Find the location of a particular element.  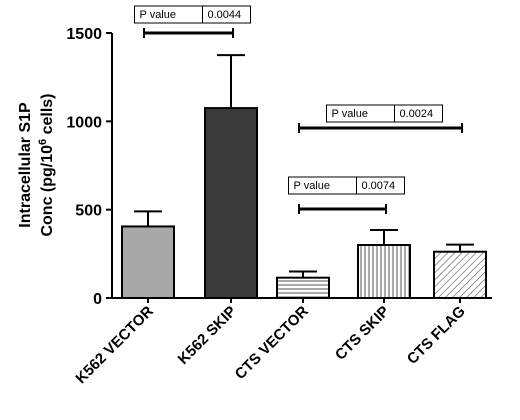

x-tick-label: CTS FLAG is located at coordinates (436, 335).